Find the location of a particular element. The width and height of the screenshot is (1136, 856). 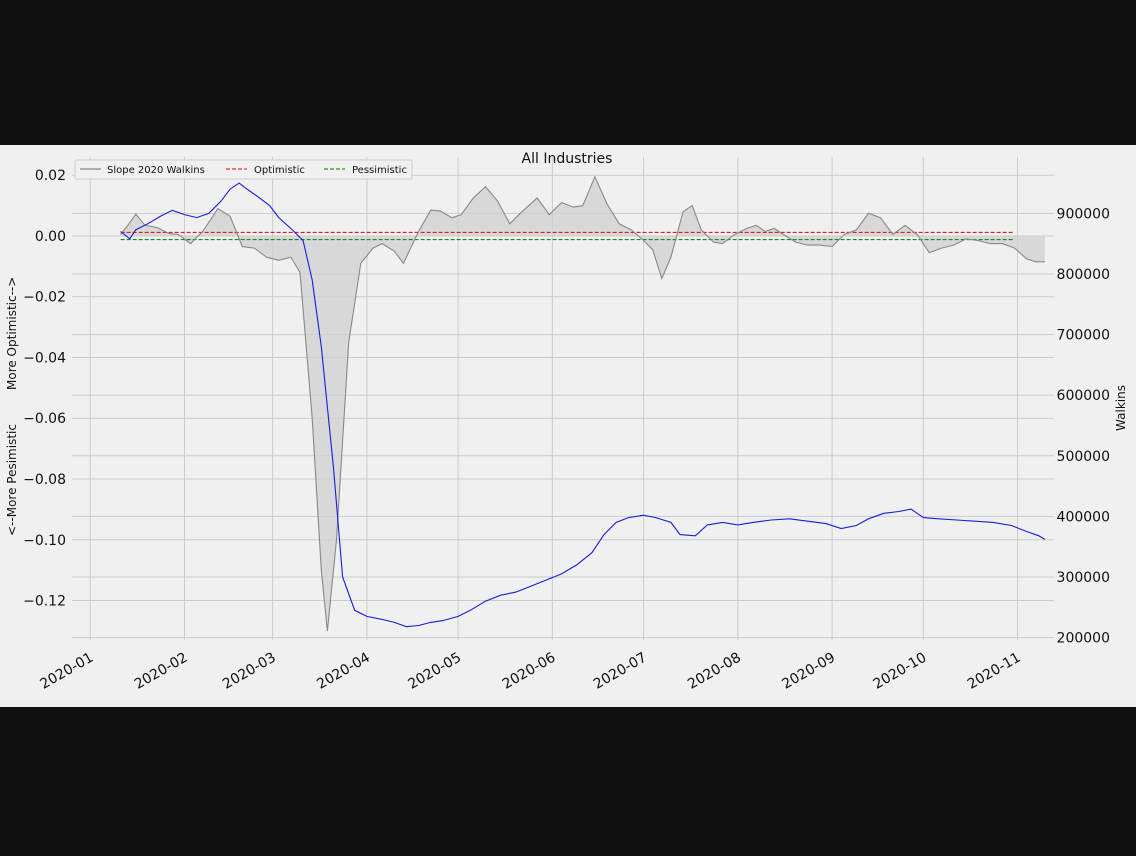

y-left-tick-label: −0.06 is located at coordinates (44, 419).